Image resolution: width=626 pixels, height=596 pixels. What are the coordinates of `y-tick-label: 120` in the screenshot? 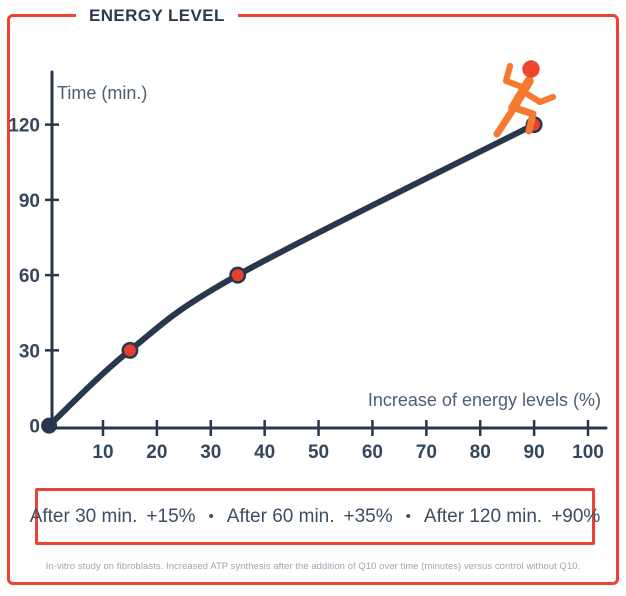 It's located at (24, 126).